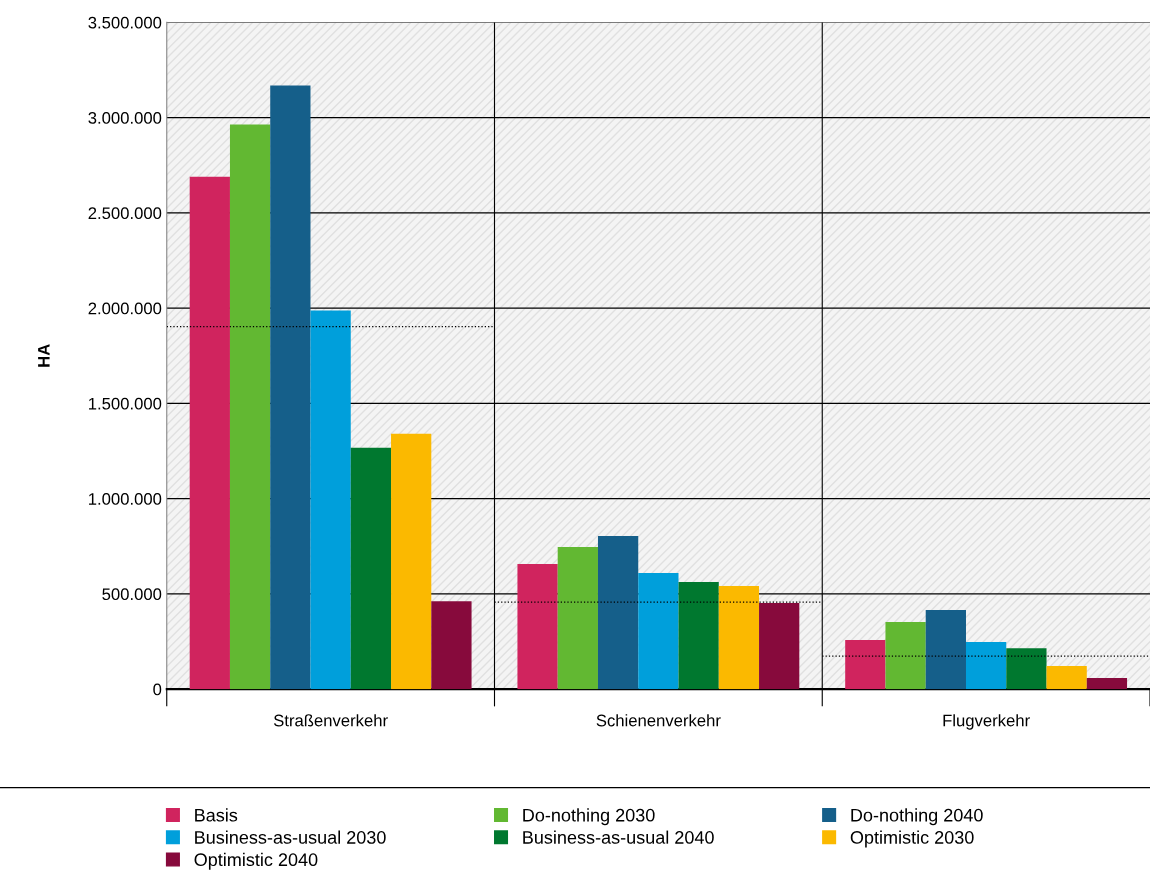  I want to click on y-tick-label: 500.000, so click(132, 594).